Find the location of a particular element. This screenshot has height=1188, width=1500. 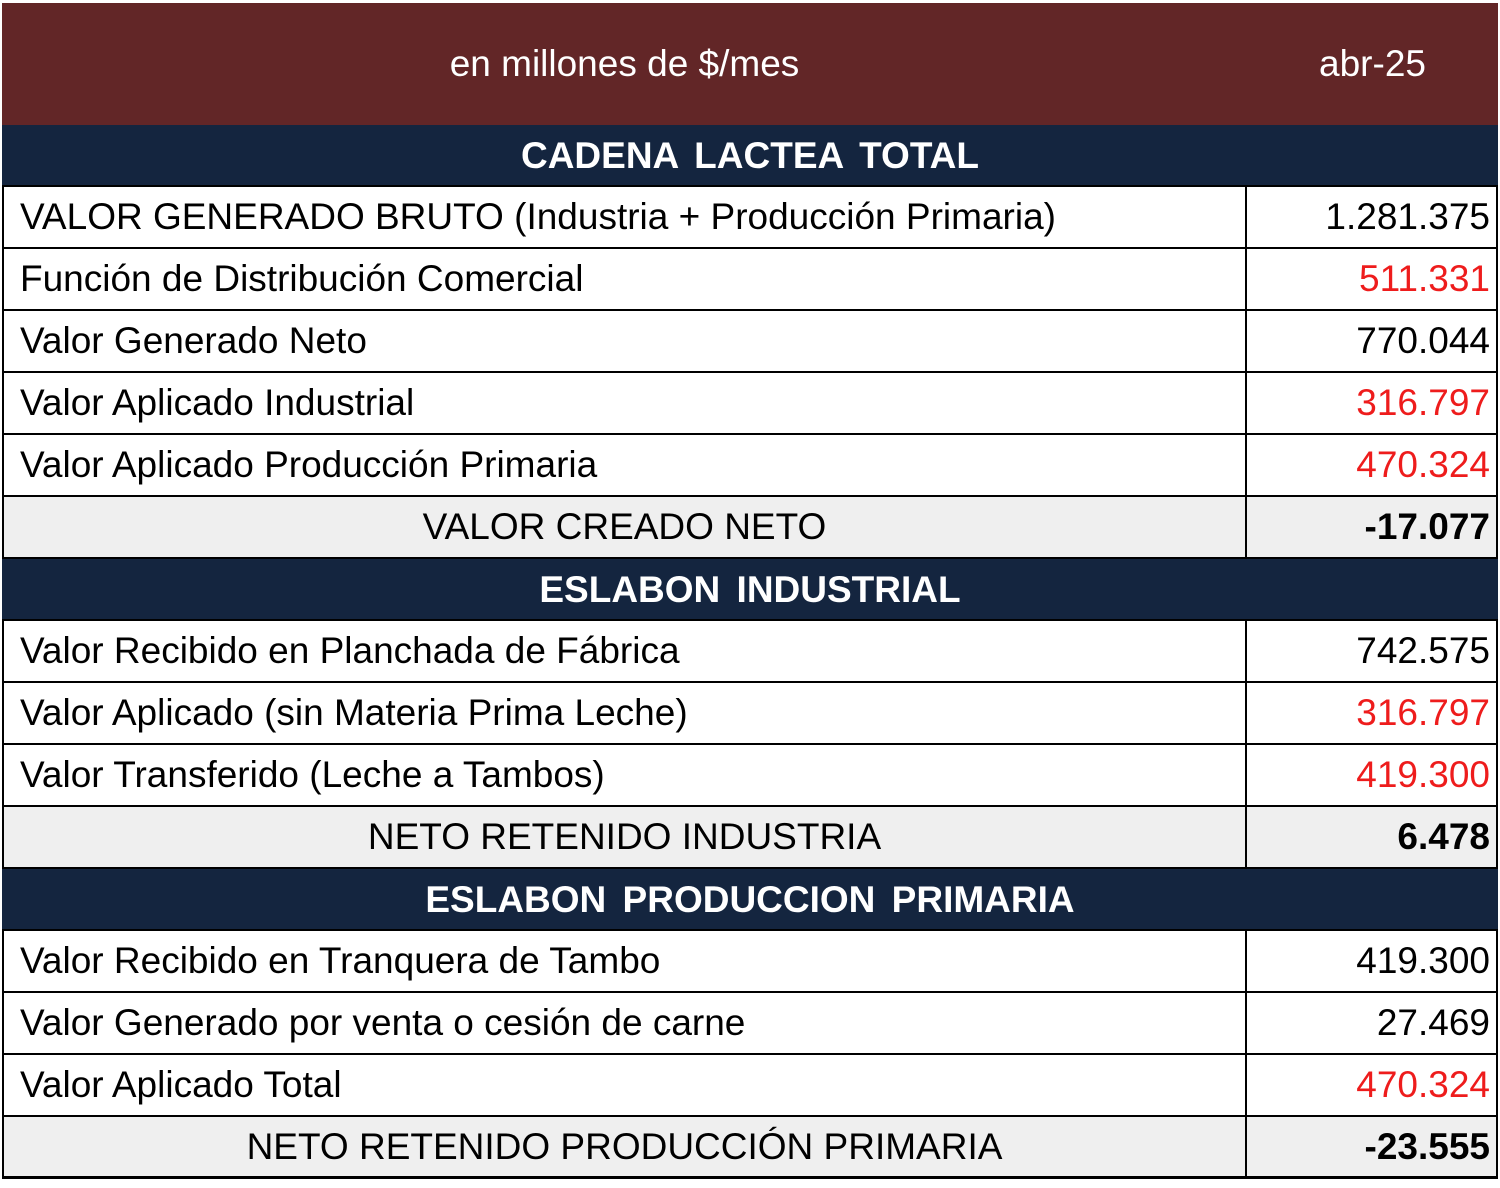

table-row: Valor Generado Neto 770.044 is located at coordinates (750, 342).